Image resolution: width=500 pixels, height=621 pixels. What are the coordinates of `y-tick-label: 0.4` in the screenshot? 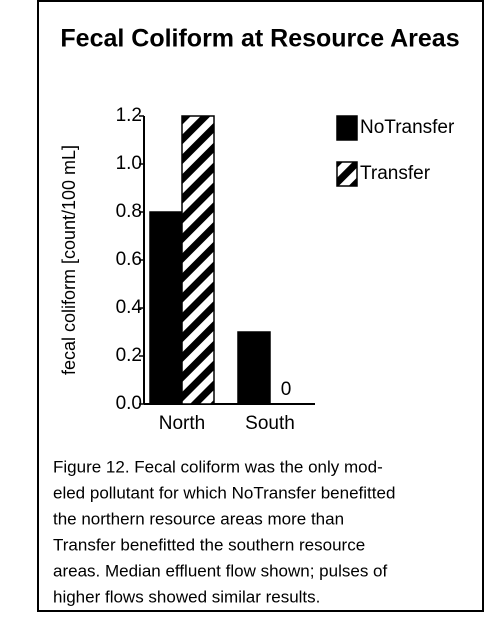 It's located at (129, 307).